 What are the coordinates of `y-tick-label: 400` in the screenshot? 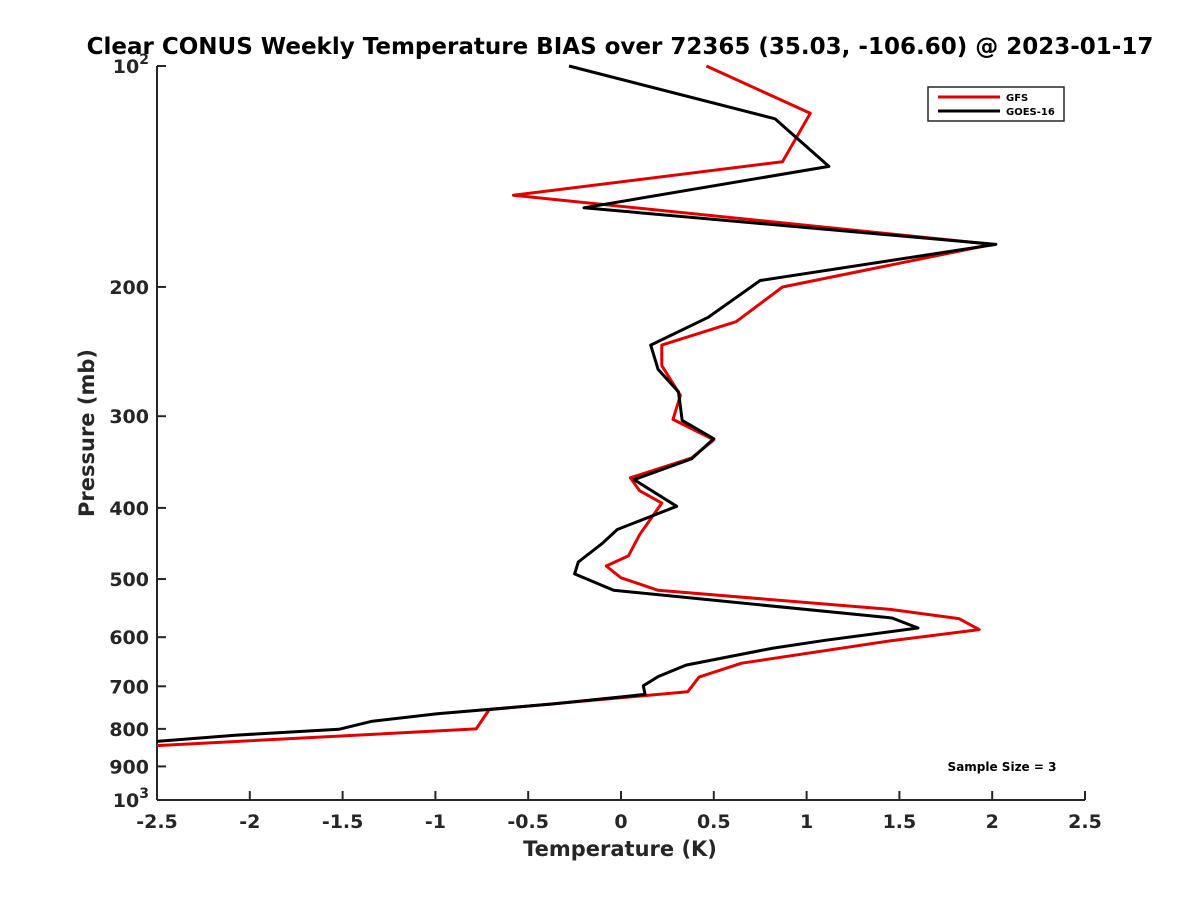 It's located at (129, 509).